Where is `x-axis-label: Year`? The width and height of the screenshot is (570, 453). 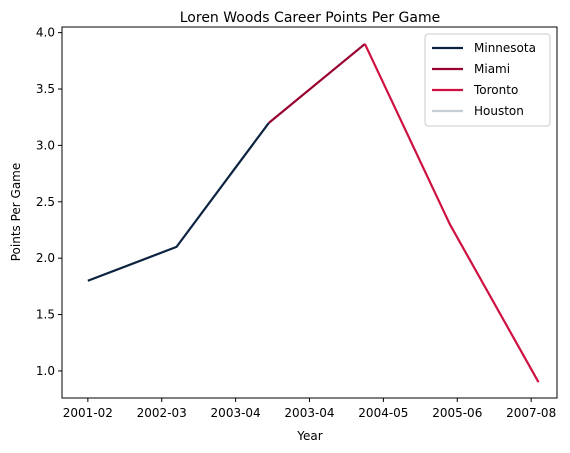
x-axis-label: Year is located at coordinates (309, 436).